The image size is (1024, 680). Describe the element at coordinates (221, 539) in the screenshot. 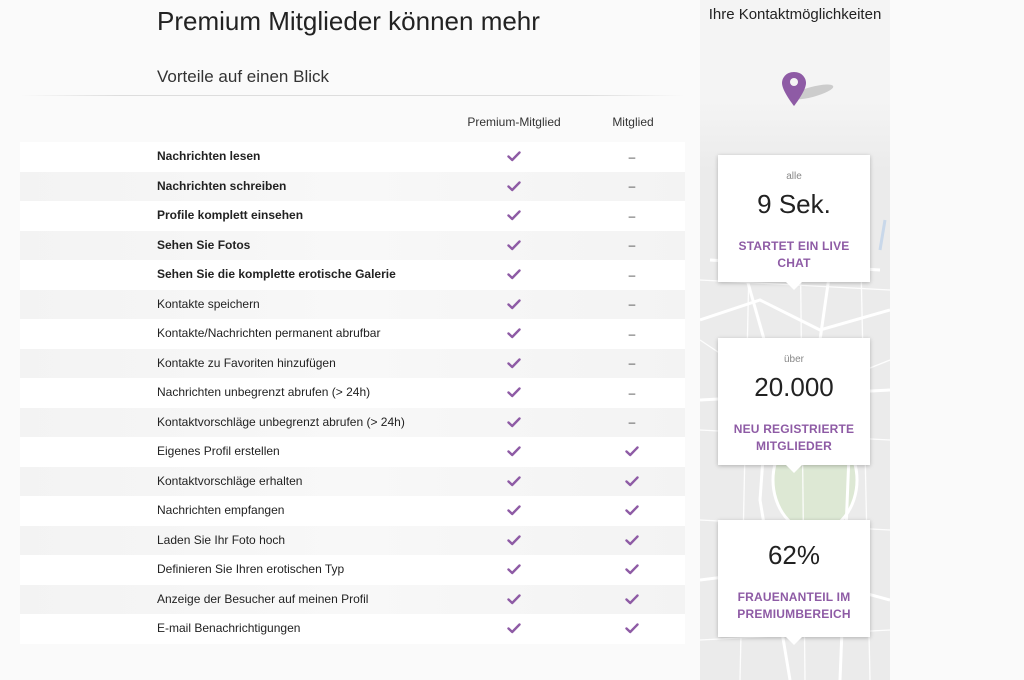

I see `feature-label: Laden Sie Ihr Foto hoch` at that location.